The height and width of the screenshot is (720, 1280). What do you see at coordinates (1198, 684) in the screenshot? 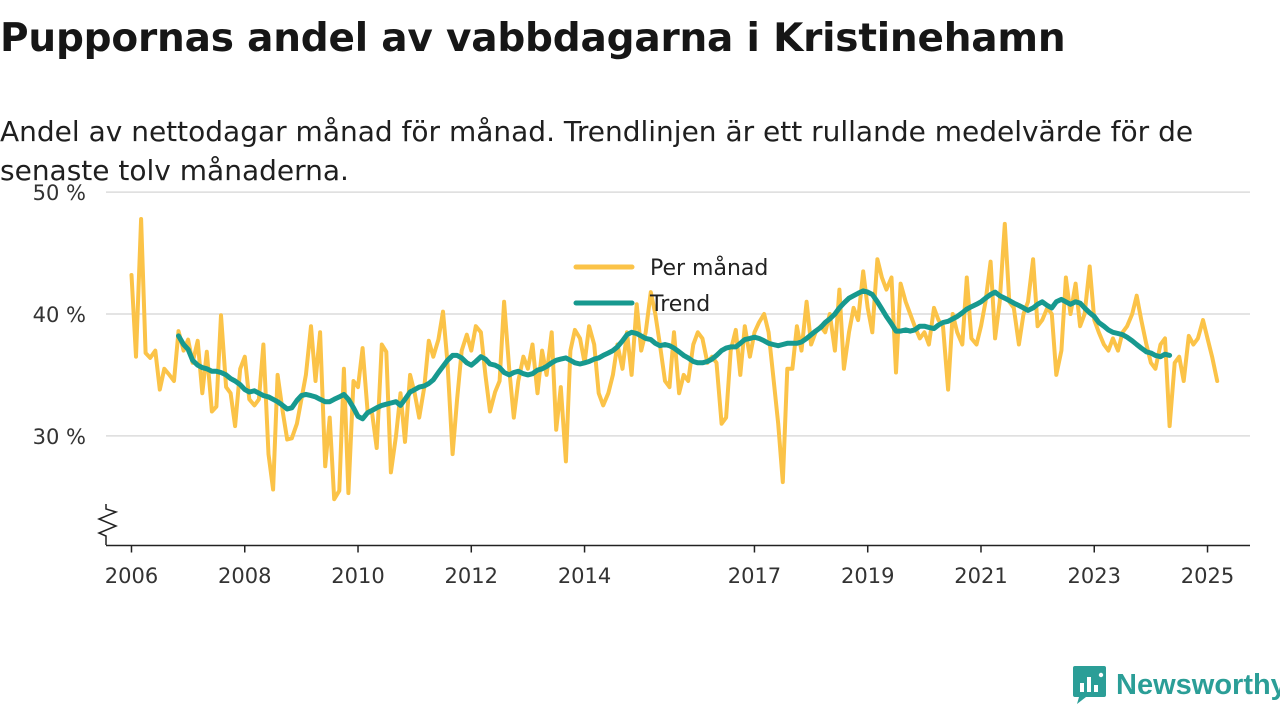
I see `brand-name: Newsworthy` at bounding box center [1198, 684].